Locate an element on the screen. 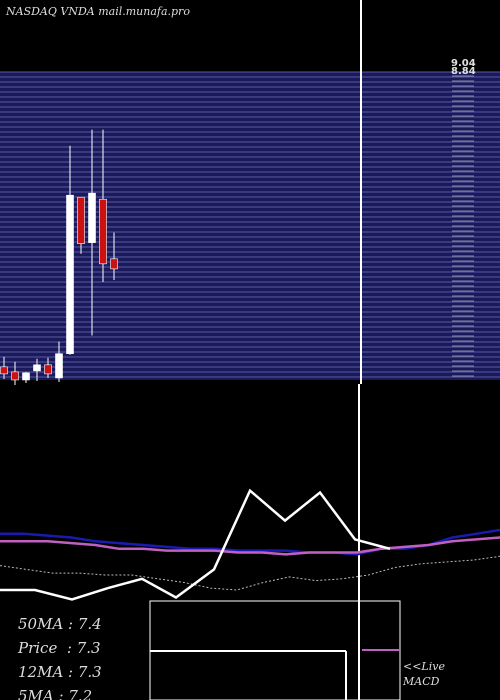 This screenshot has width=500, height=700. macd-label: <<Live MACD is located at coordinates (424, 674).